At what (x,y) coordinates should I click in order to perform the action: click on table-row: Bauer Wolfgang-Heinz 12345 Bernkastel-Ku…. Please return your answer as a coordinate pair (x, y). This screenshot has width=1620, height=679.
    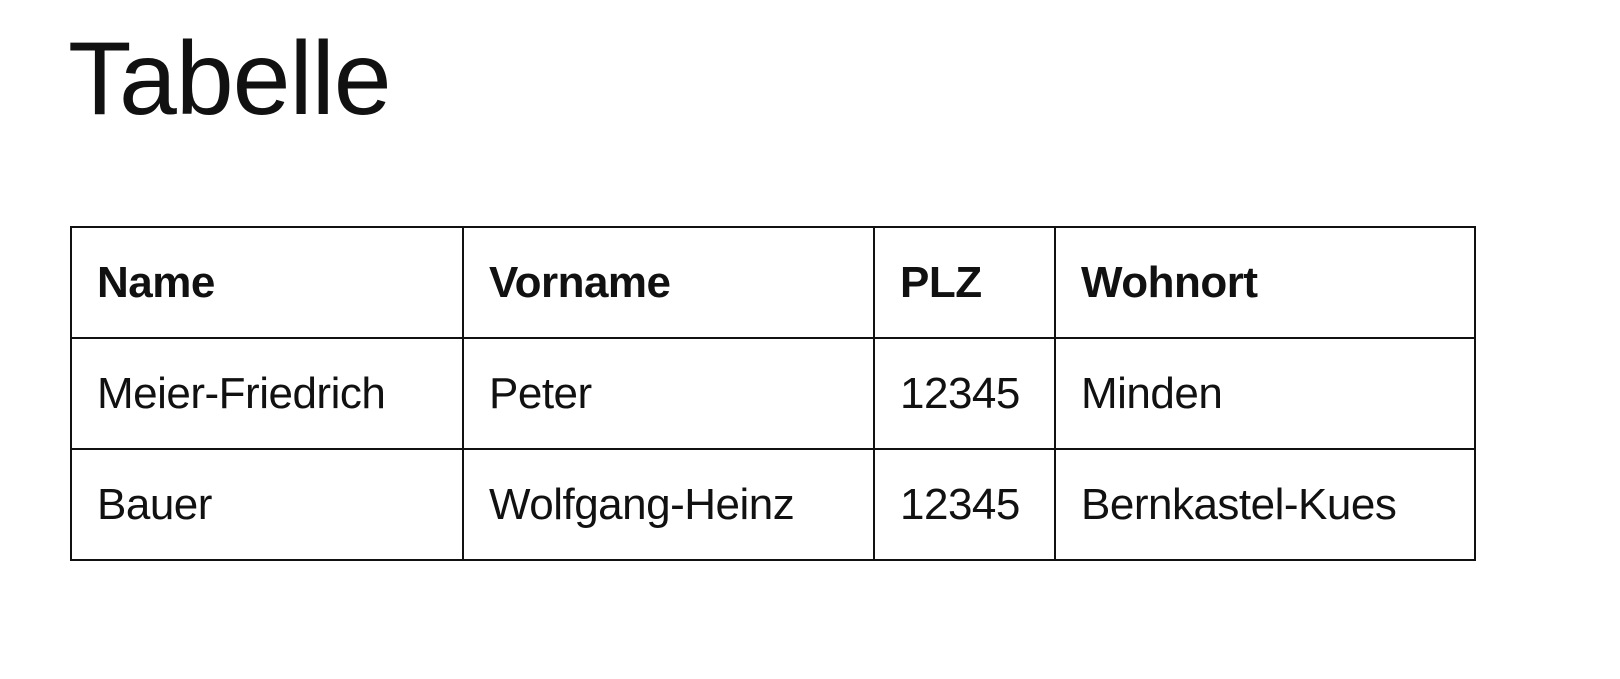
    Looking at the image, I should click on (773, 504).